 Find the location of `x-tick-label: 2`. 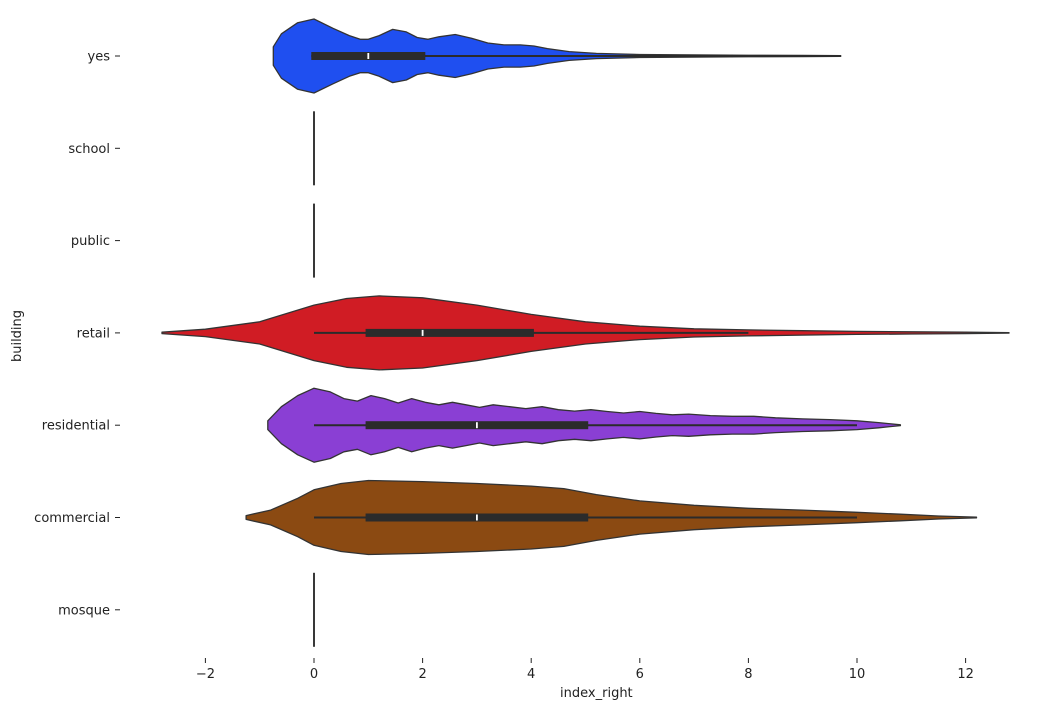

x-tick-label: 2 is located at coordinates (422, 674).